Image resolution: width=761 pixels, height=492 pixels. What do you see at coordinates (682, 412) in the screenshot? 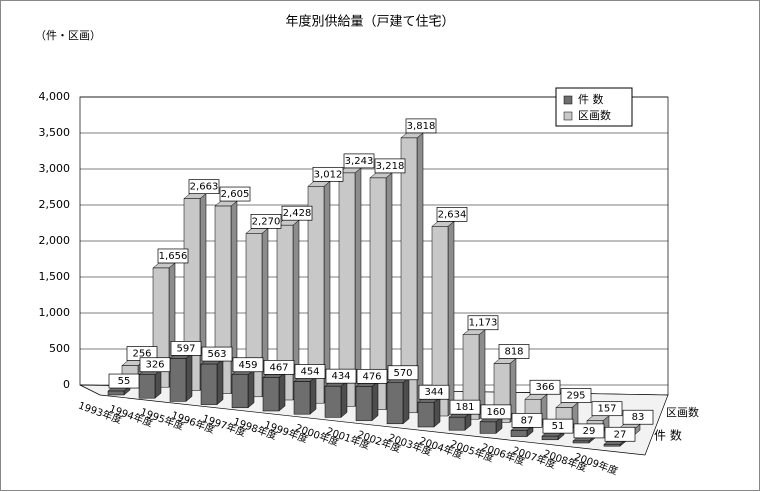
I see `row-label: 区画数` at bounding box center [682, 412].